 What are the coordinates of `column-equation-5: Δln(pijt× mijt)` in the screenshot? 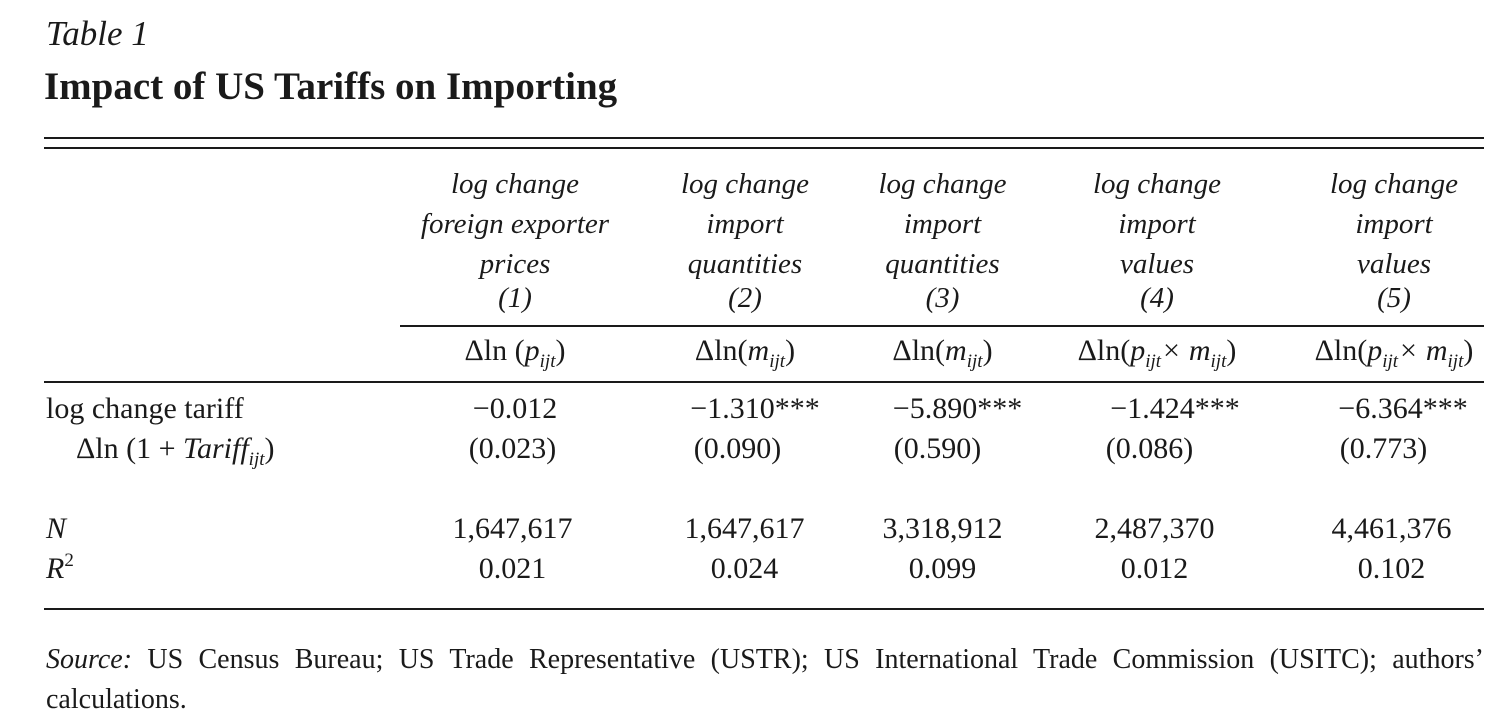 It's located at (1394, 353).